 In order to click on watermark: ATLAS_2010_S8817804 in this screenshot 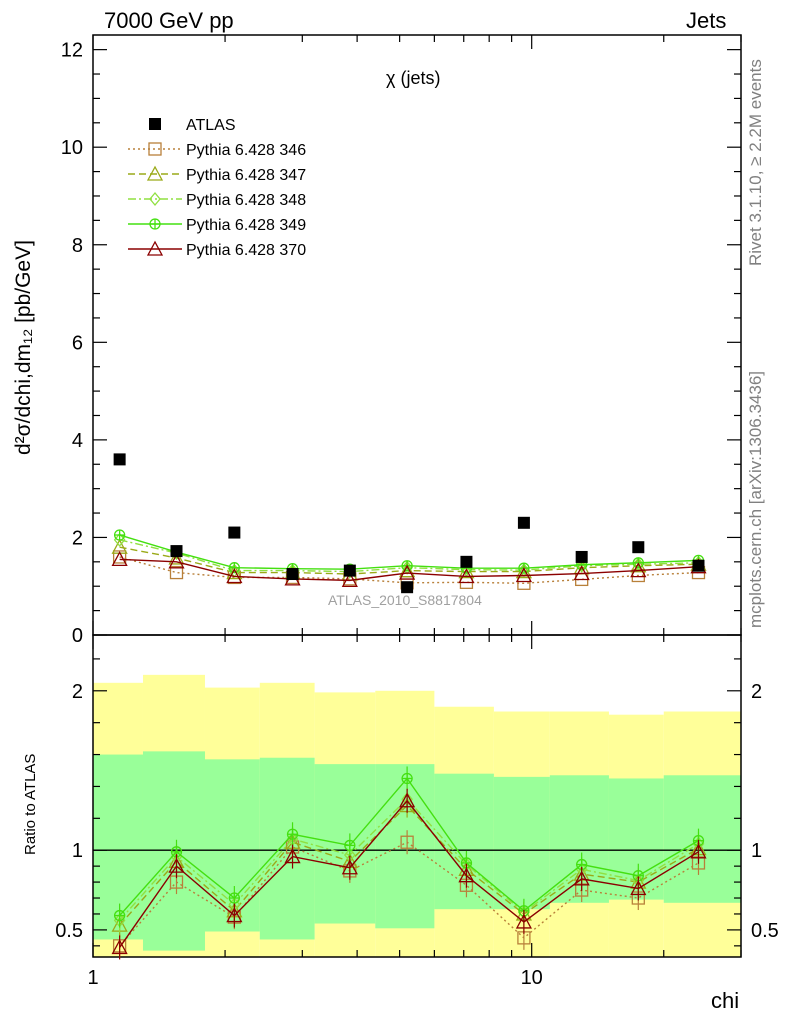, I will do `click(405, 600)`.